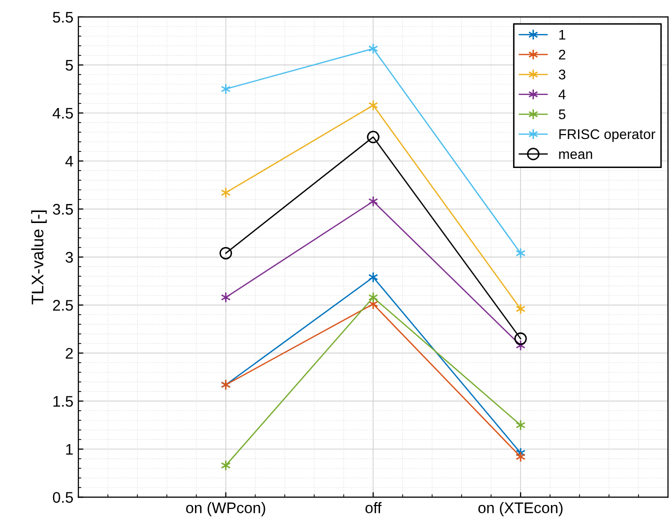  I want to click on x-tick-label: on (WPcon), so click(226, 509).